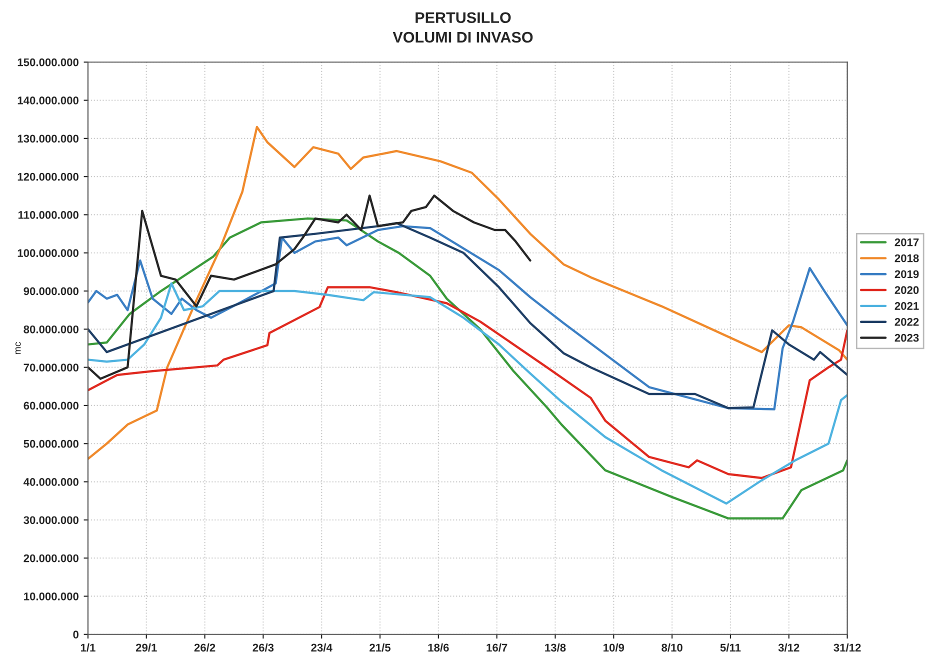 This screenshot has width=926, height=654. Describe the element at coordinates (48, 138) in the screenshot. I see `y-tick-label: 130.000.000` at that location.